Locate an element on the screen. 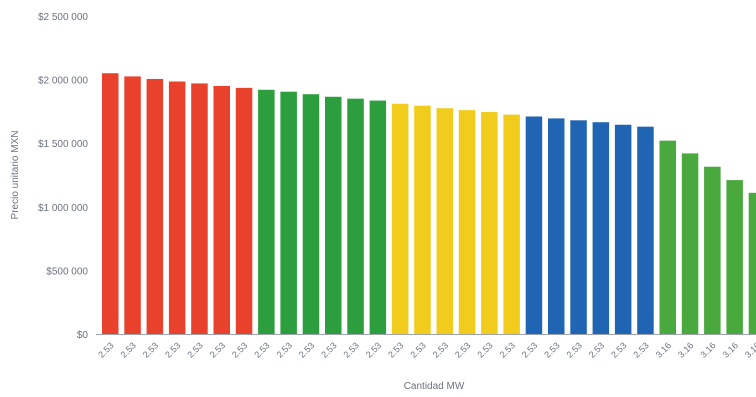  y-axis-title: Precio unitario MXN is located at coordinates (15, 175).